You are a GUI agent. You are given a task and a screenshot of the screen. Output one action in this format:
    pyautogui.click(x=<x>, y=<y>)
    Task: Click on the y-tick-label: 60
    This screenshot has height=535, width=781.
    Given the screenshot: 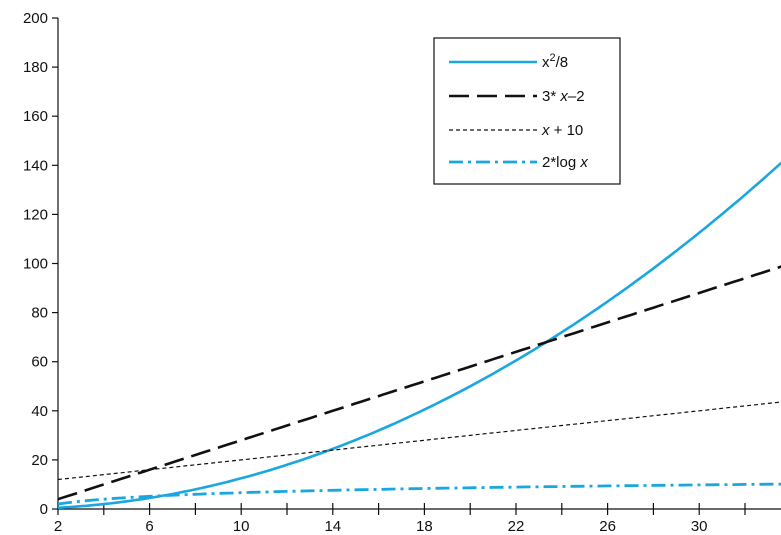 What is the action you would take?
    pyautogui.click(x=39, y=362)
    